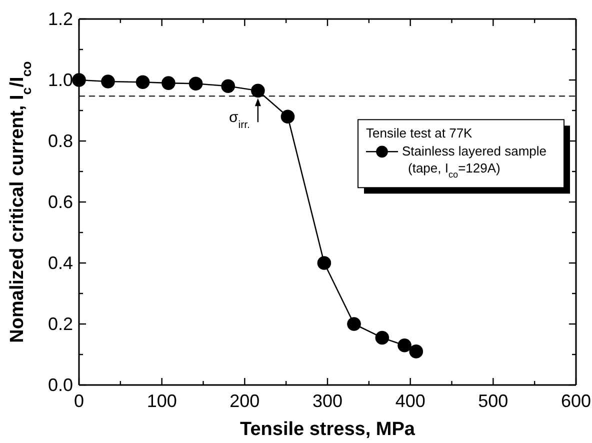 Image resolution: width=592 pixels, height=443 pixels. What do you see at coordinates (60, 384) in the screenshot?
I see `y-tick-label: 0.0` at bounding box center [60, 384].